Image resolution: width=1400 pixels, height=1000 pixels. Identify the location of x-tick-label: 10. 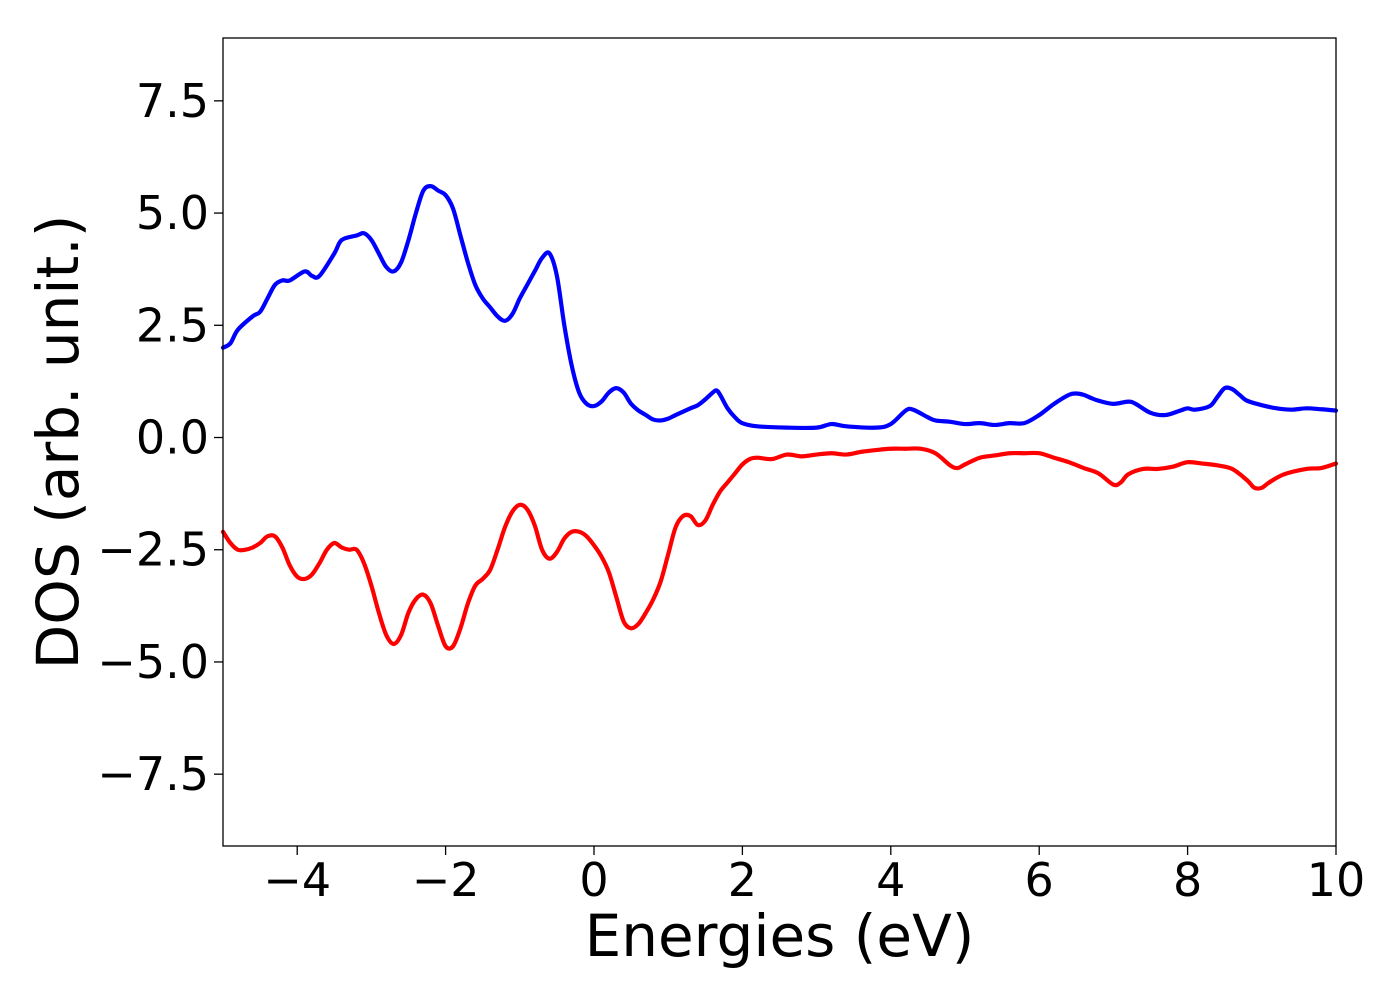
(1336, 880).